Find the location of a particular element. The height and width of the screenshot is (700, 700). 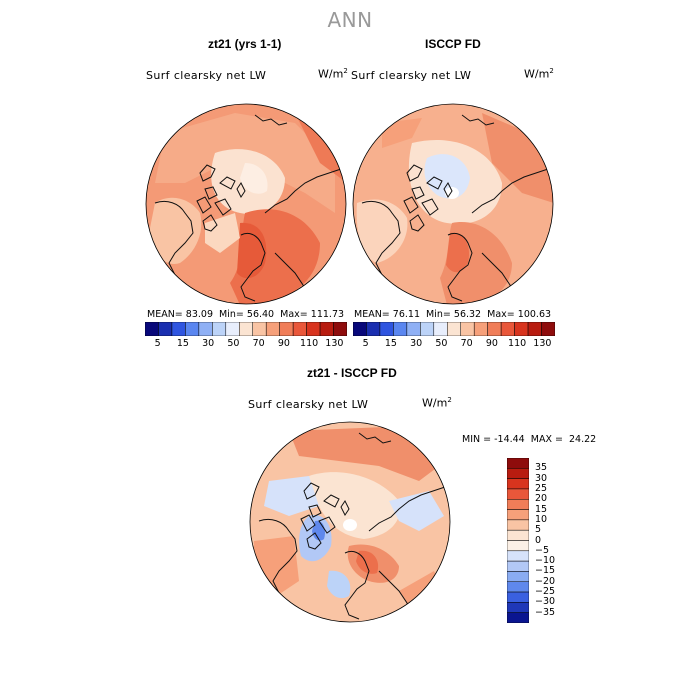

colorbar-tick-label: −30 is located at coordinates (545, 602).